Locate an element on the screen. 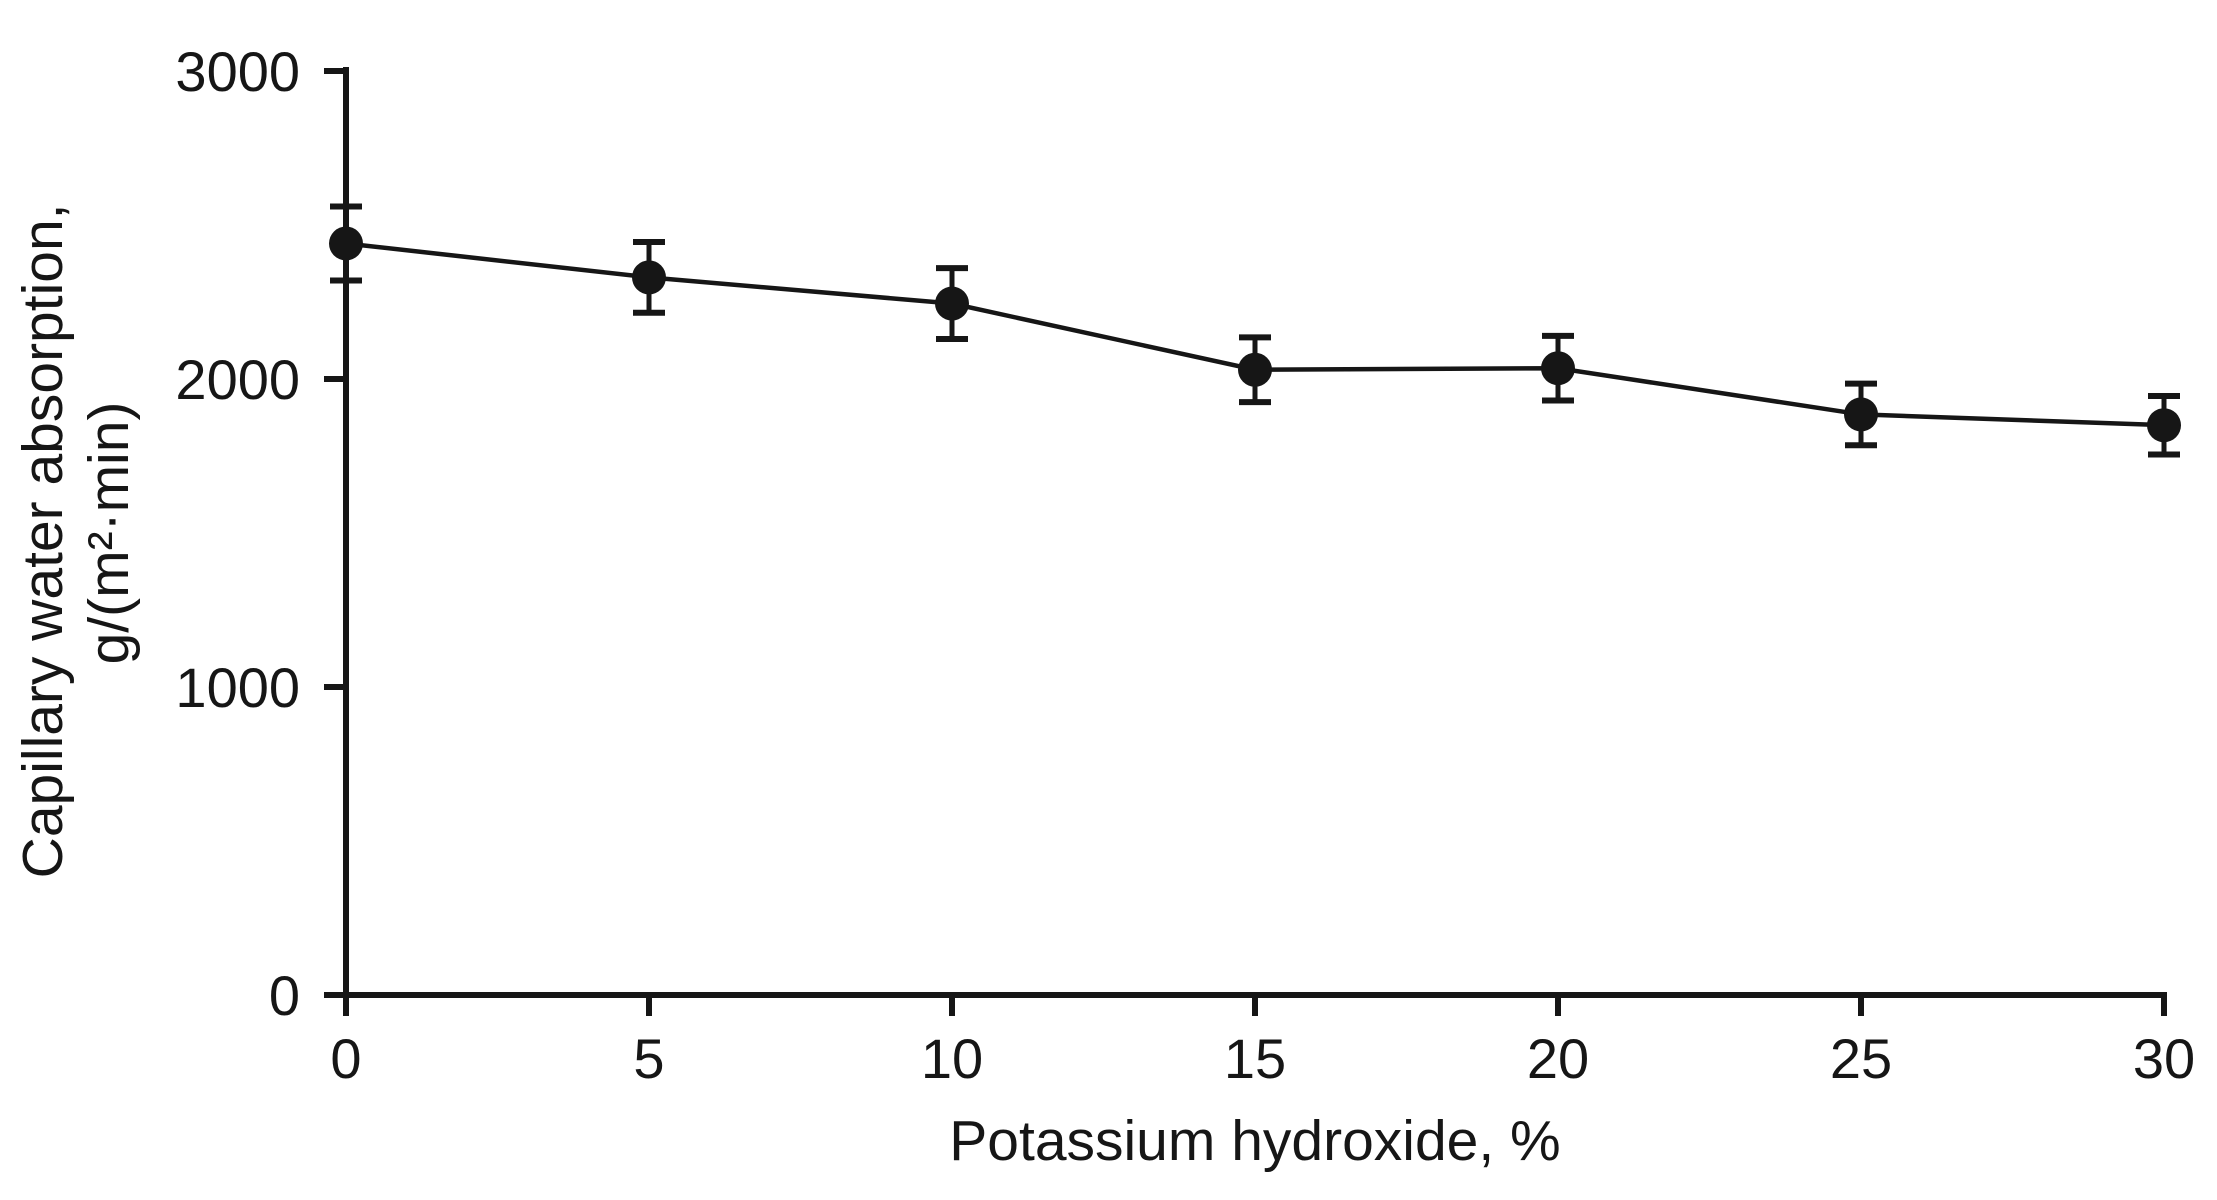  x-axis-ticks is located at coordinates (1255, 1005).